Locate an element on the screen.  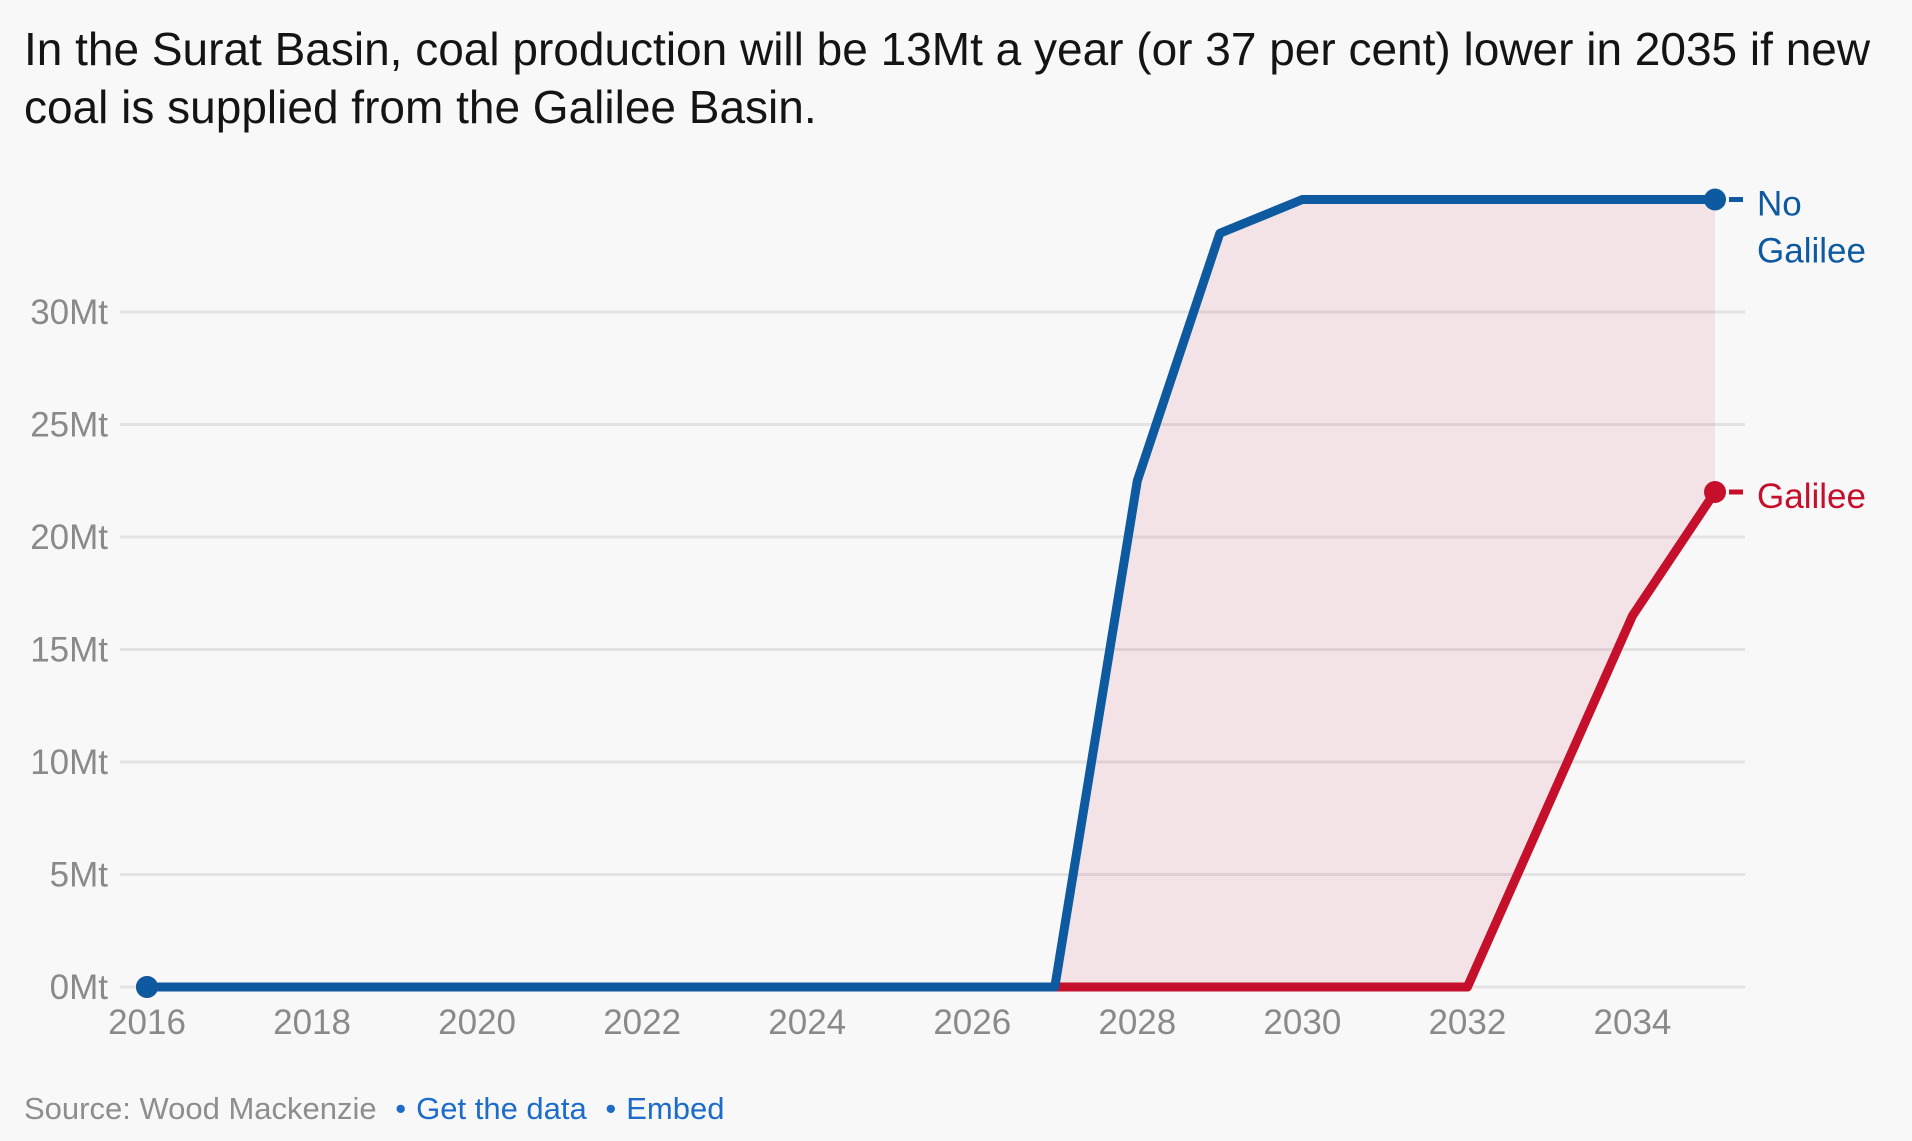
y-axis-tick-label: 15Mt is located at coordinates (69, 650).